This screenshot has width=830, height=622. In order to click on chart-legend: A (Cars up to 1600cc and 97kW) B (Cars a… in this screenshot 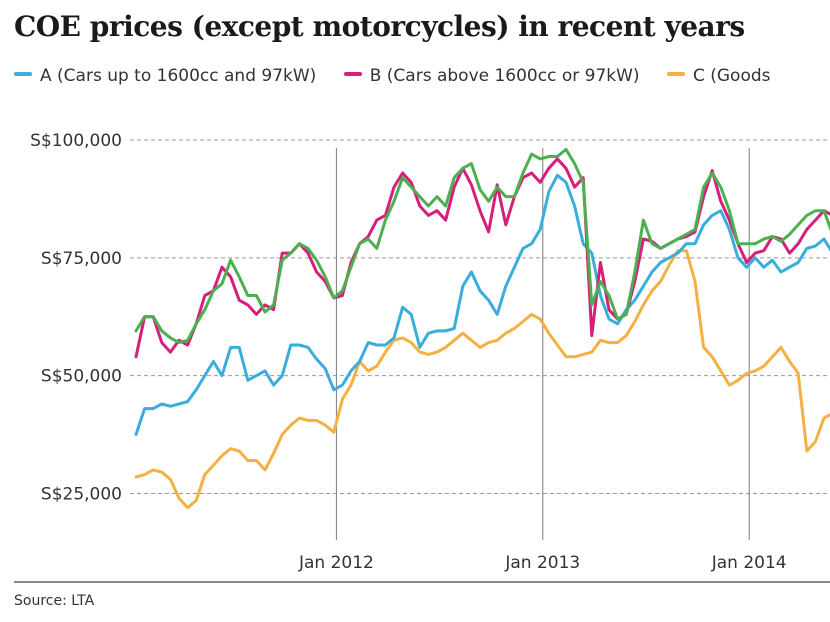, I will do `click(422, 81)`.